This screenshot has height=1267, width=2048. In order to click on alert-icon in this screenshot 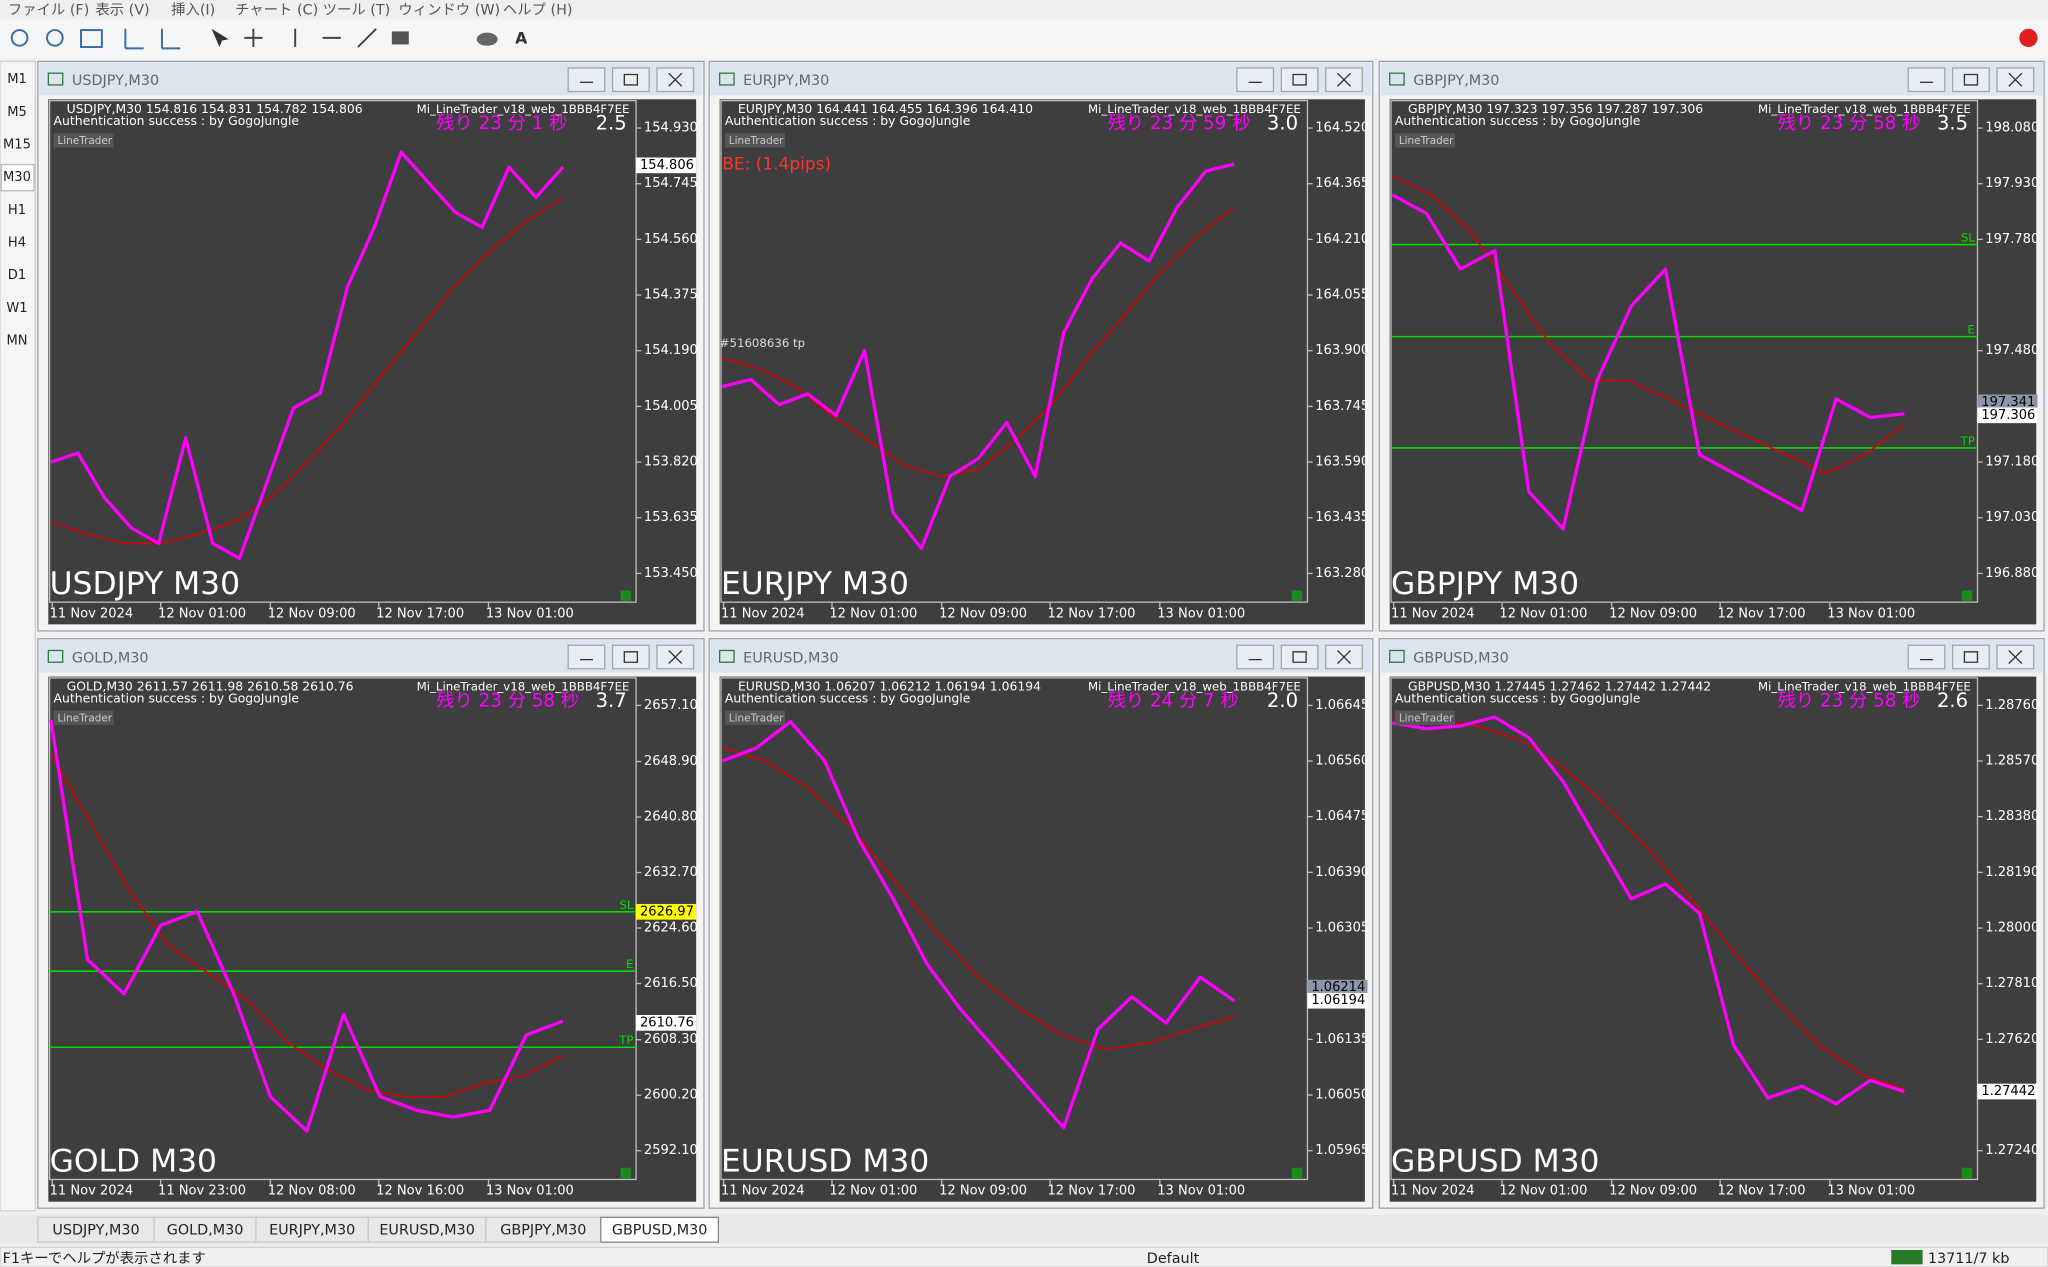, I will do `click(2028, 38)`.